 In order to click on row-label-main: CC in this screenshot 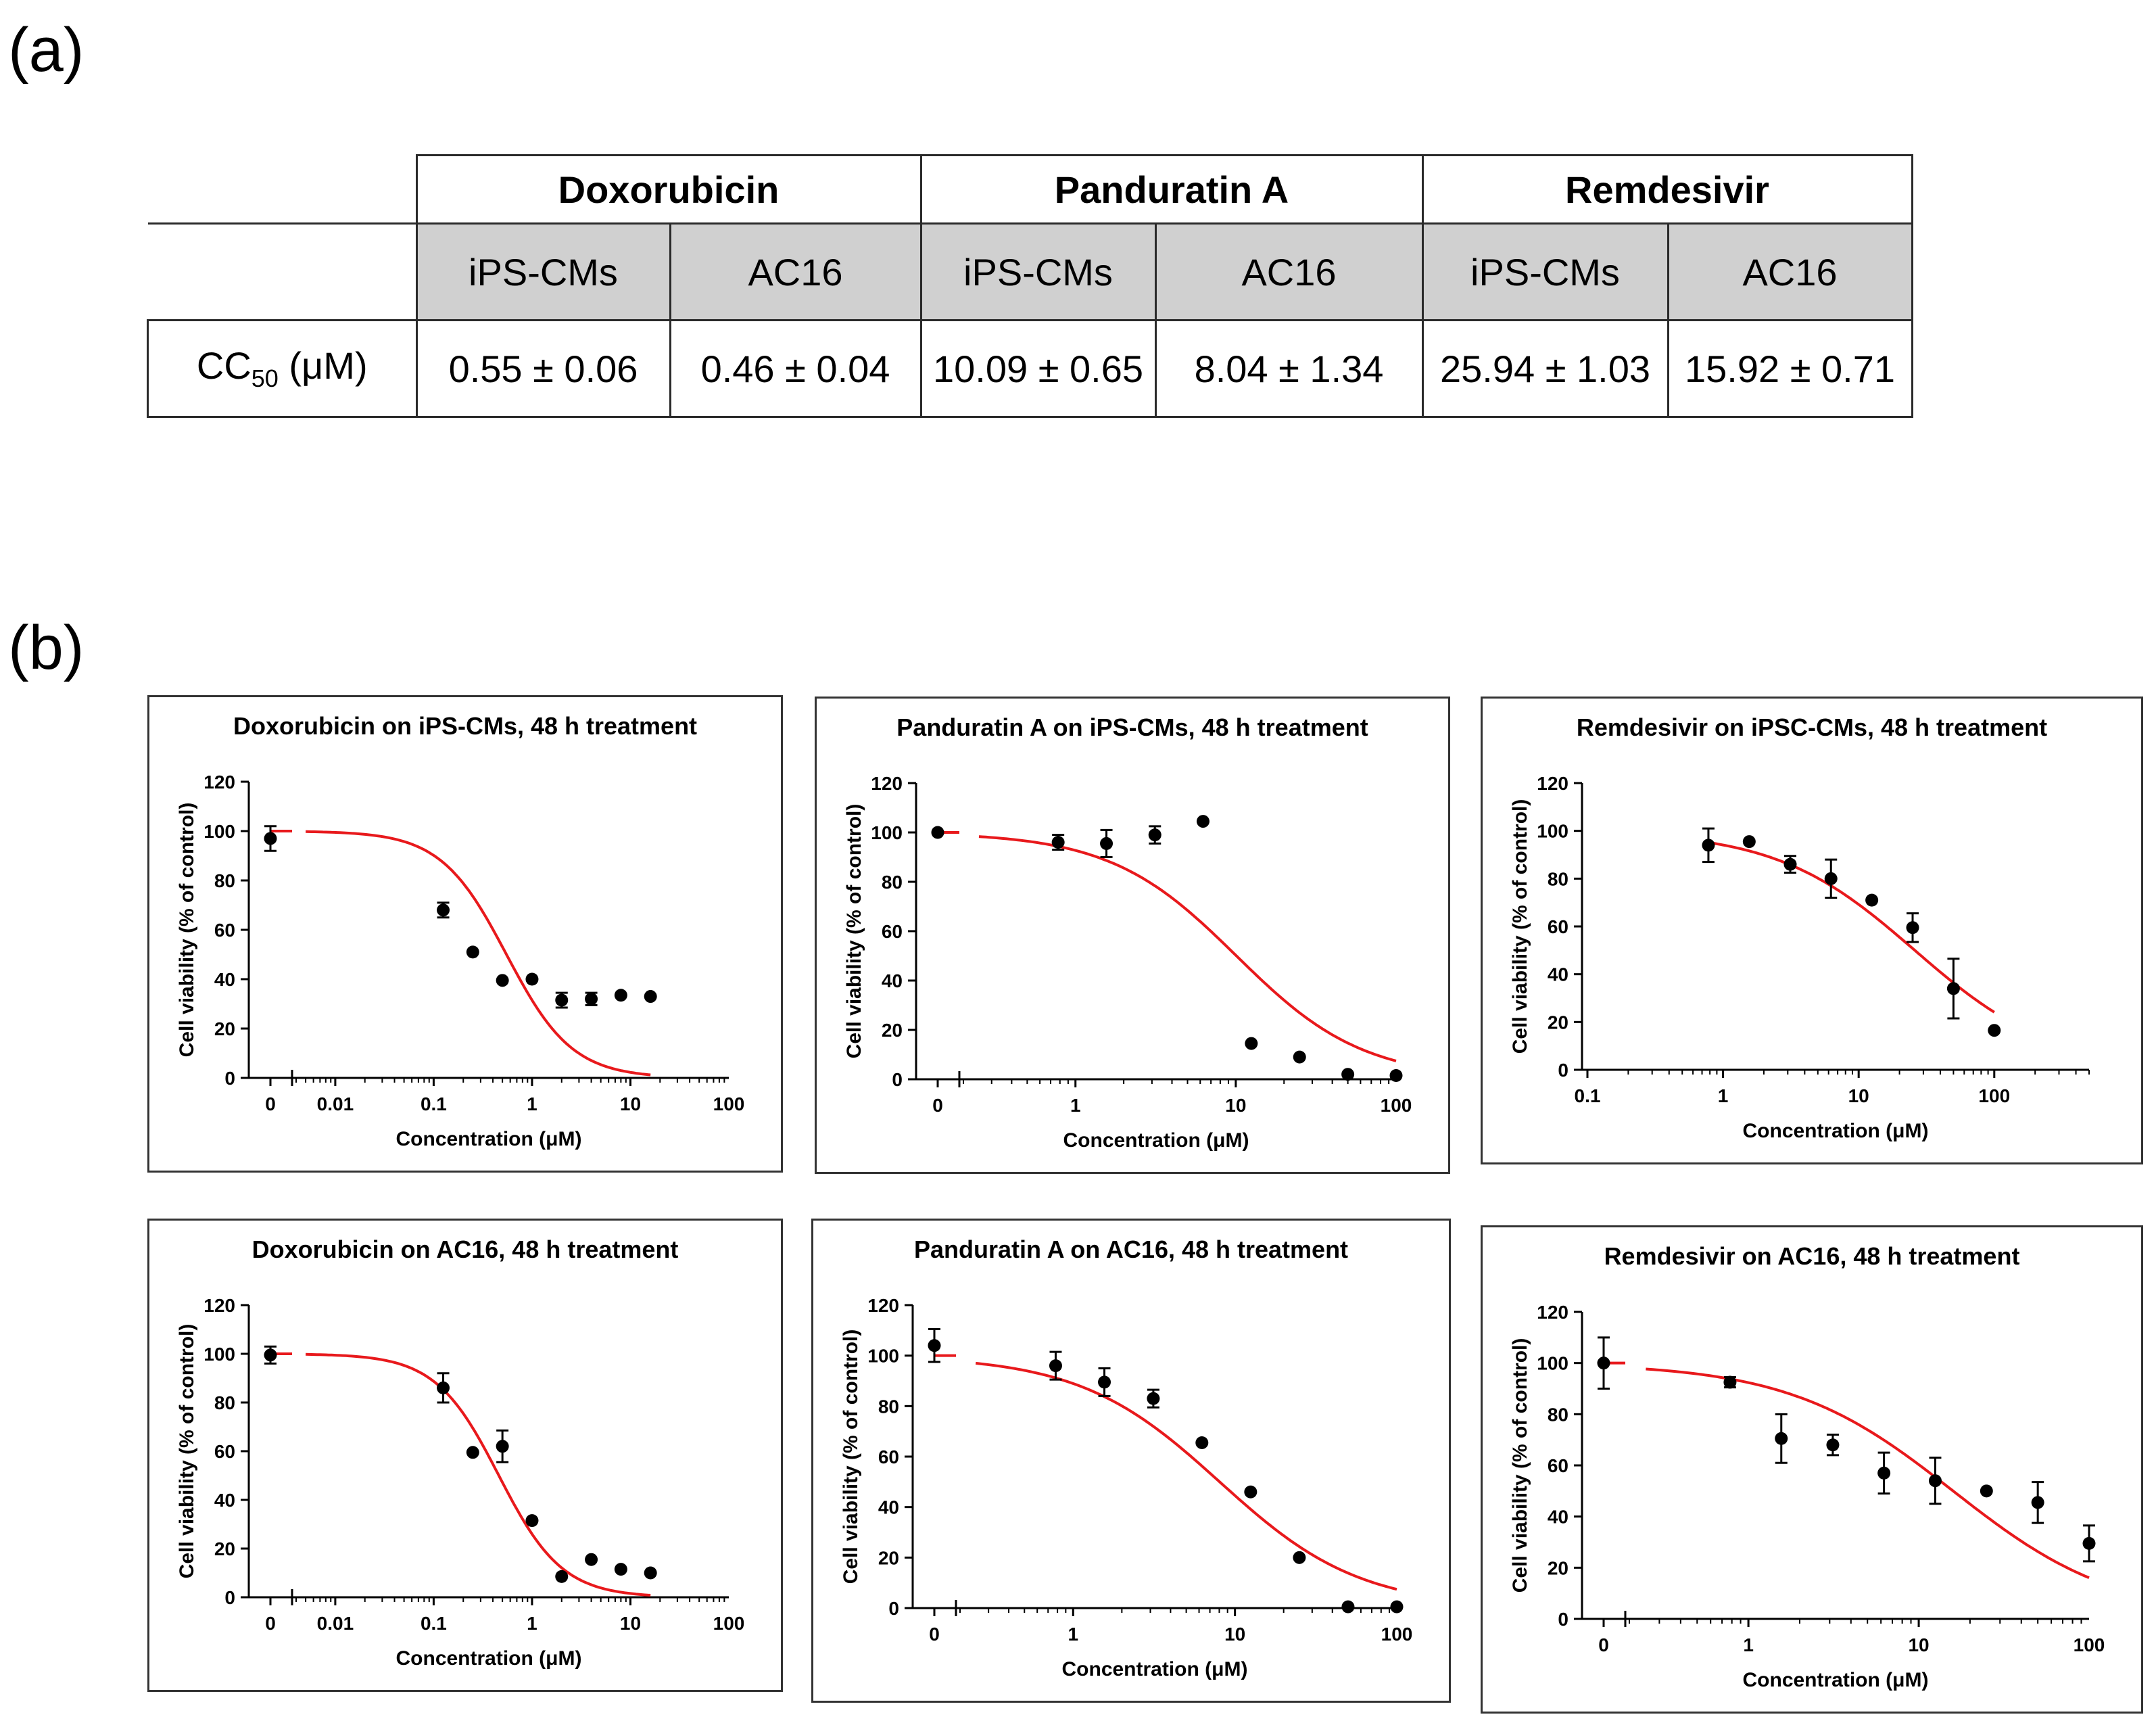, I will do `click(223, 365)`.